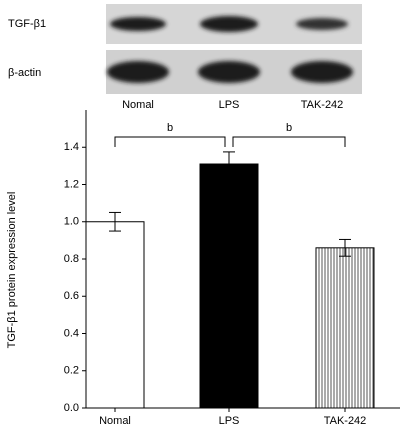  I want to click on y-tick-label: 0.8, so click(71, 259).